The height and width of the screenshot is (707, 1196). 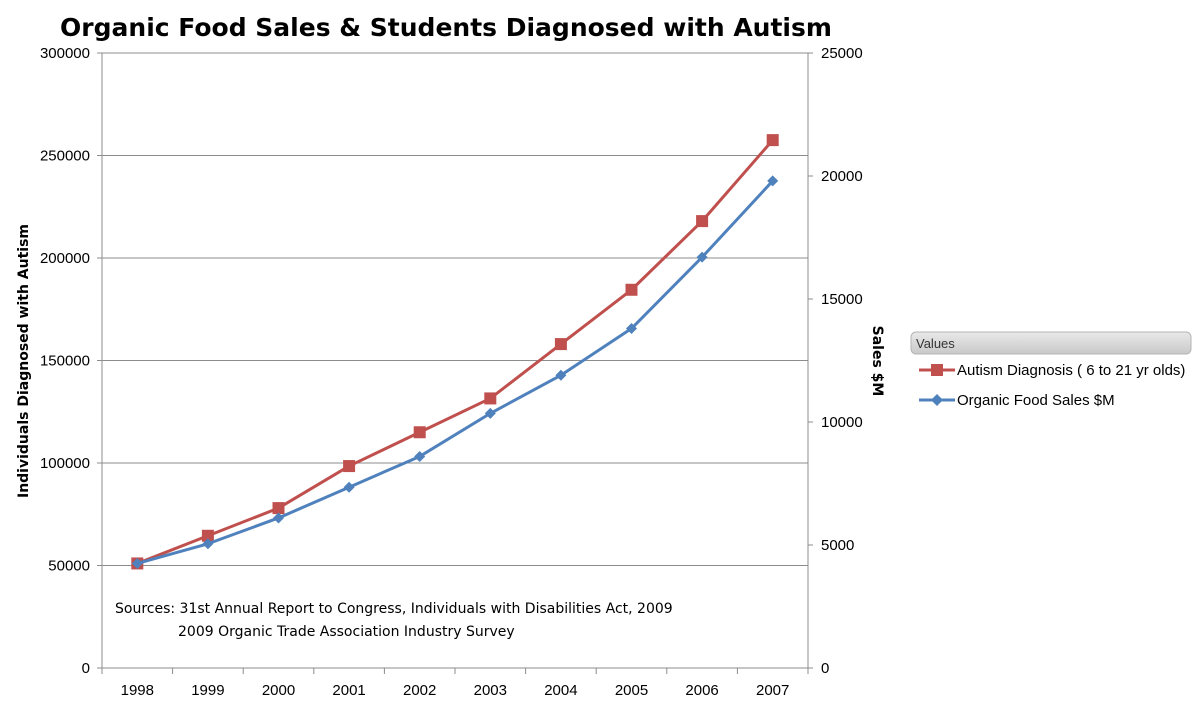 I want to click on legend-header, so click(x=1051, y=343).